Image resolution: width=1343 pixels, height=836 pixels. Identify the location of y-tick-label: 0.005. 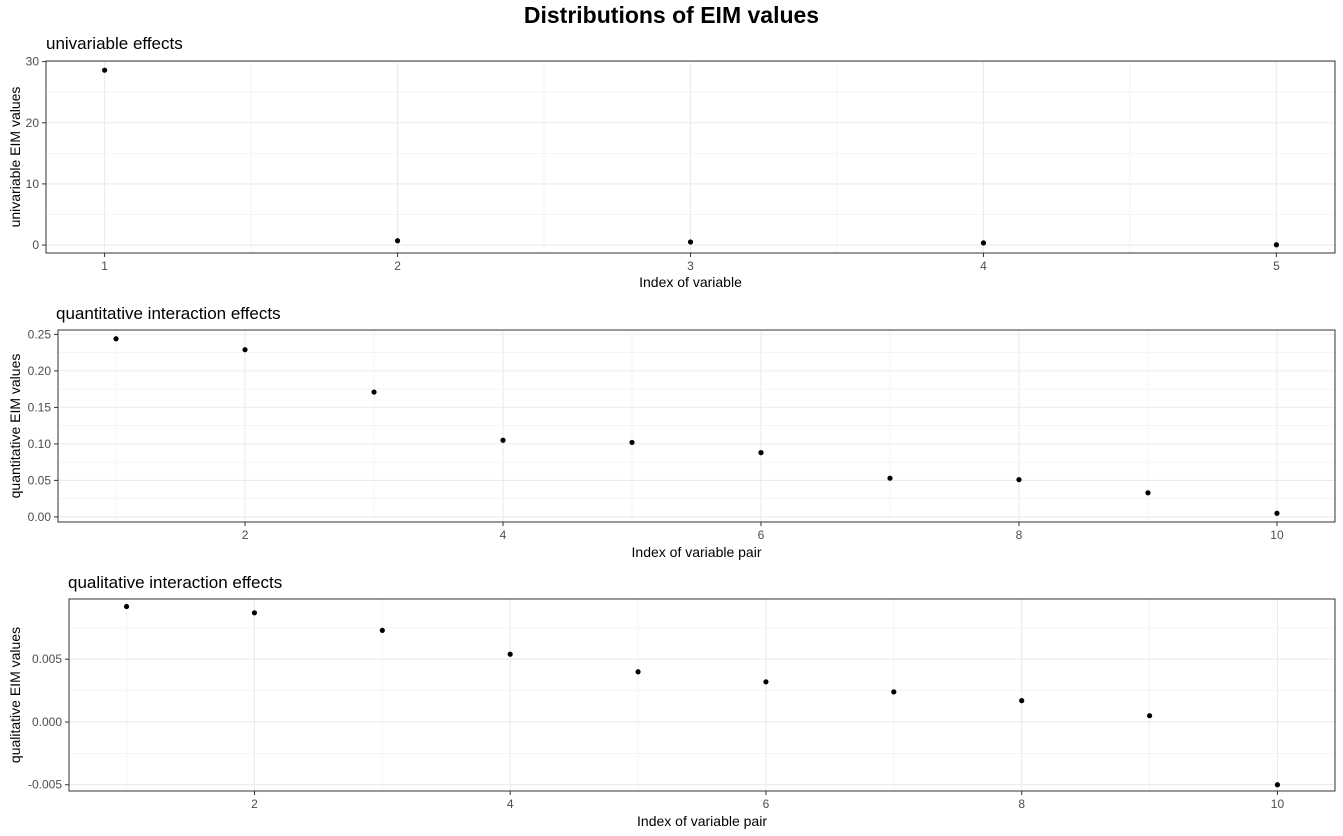
(47, 659).